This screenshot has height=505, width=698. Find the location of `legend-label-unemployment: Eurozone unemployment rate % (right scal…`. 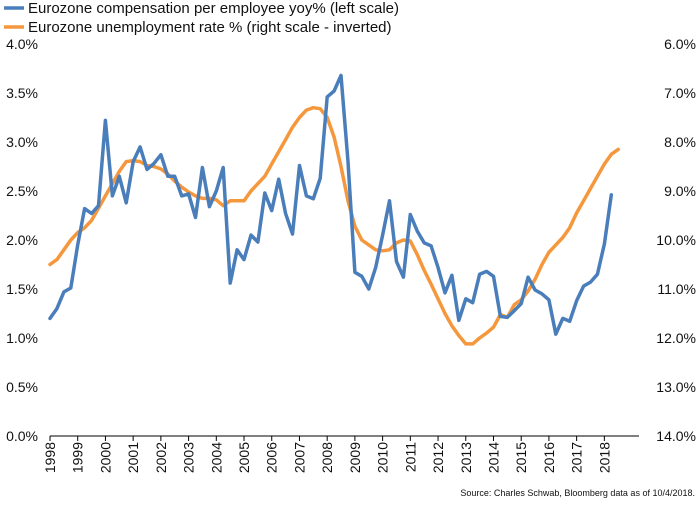

legend-label-unemployment: Eurozone unemployment rate % (right scal… is located at coordinates (210, 27).